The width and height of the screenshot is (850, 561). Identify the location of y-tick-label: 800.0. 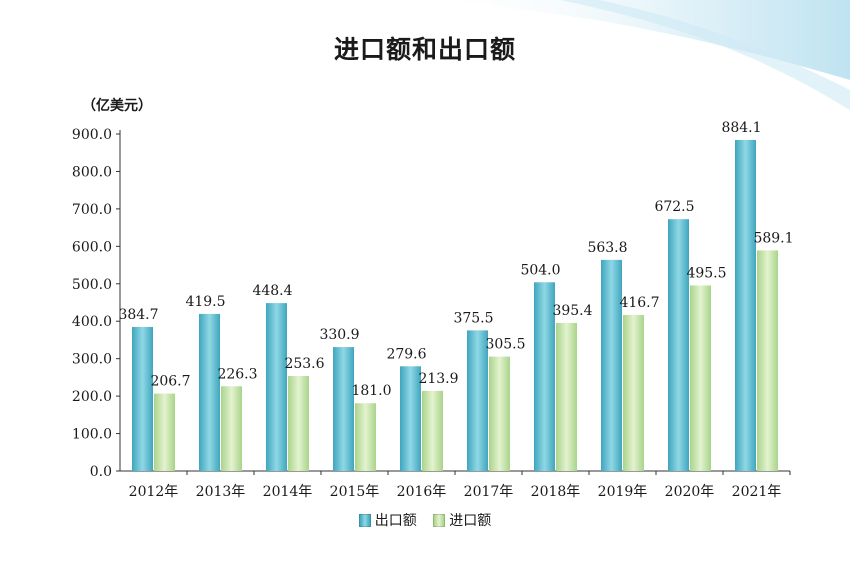
(92, 172).